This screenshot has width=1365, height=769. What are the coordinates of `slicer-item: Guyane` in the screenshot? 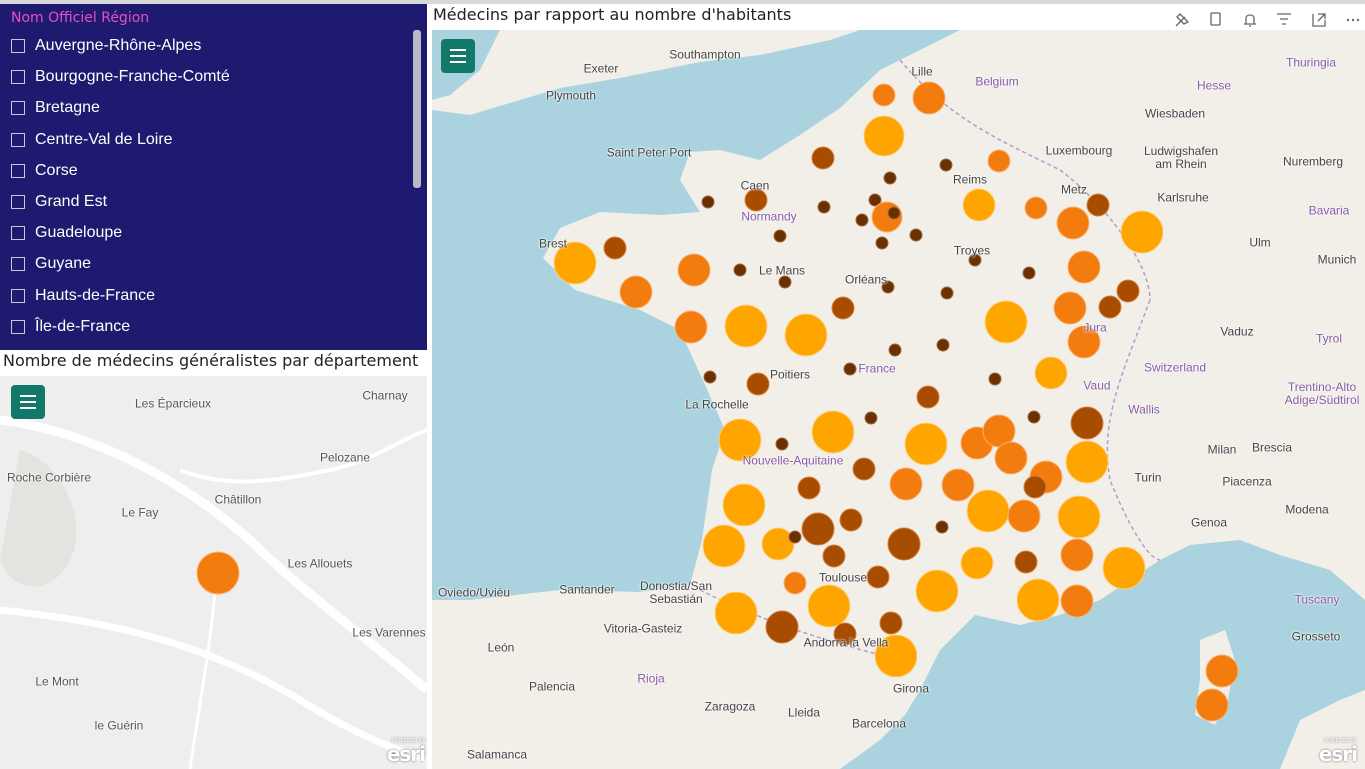 It's located at (51, 264).